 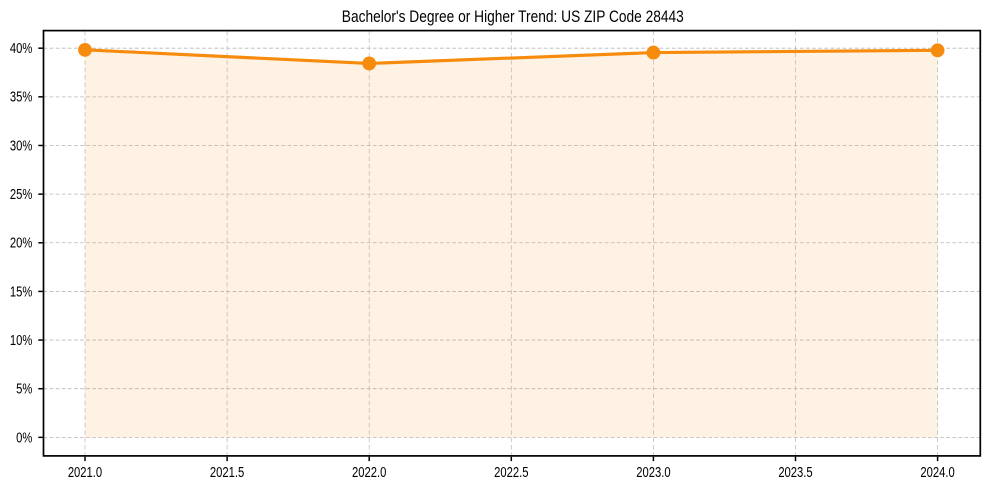 I want to click on svg-text: 30%, so click(x=21, y=145).